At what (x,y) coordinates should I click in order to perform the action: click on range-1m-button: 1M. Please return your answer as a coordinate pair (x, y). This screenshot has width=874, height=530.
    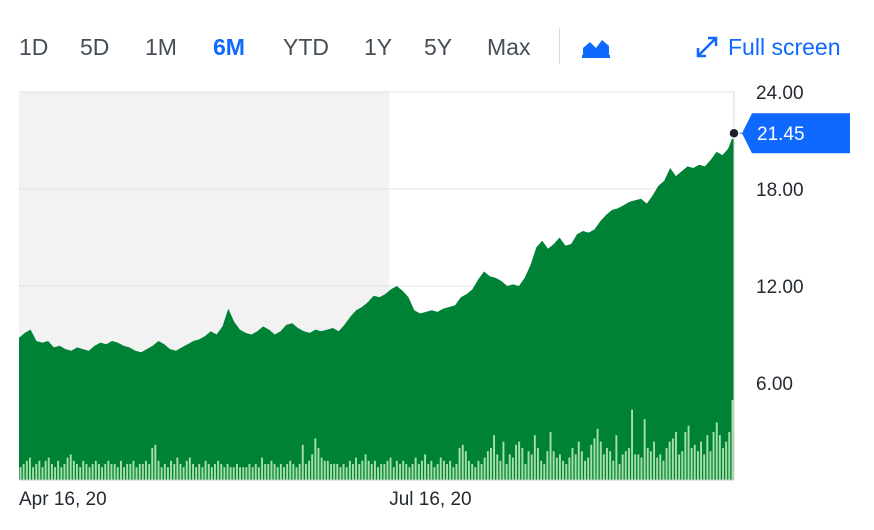
    Looking at the image, I should click on (161, 47).